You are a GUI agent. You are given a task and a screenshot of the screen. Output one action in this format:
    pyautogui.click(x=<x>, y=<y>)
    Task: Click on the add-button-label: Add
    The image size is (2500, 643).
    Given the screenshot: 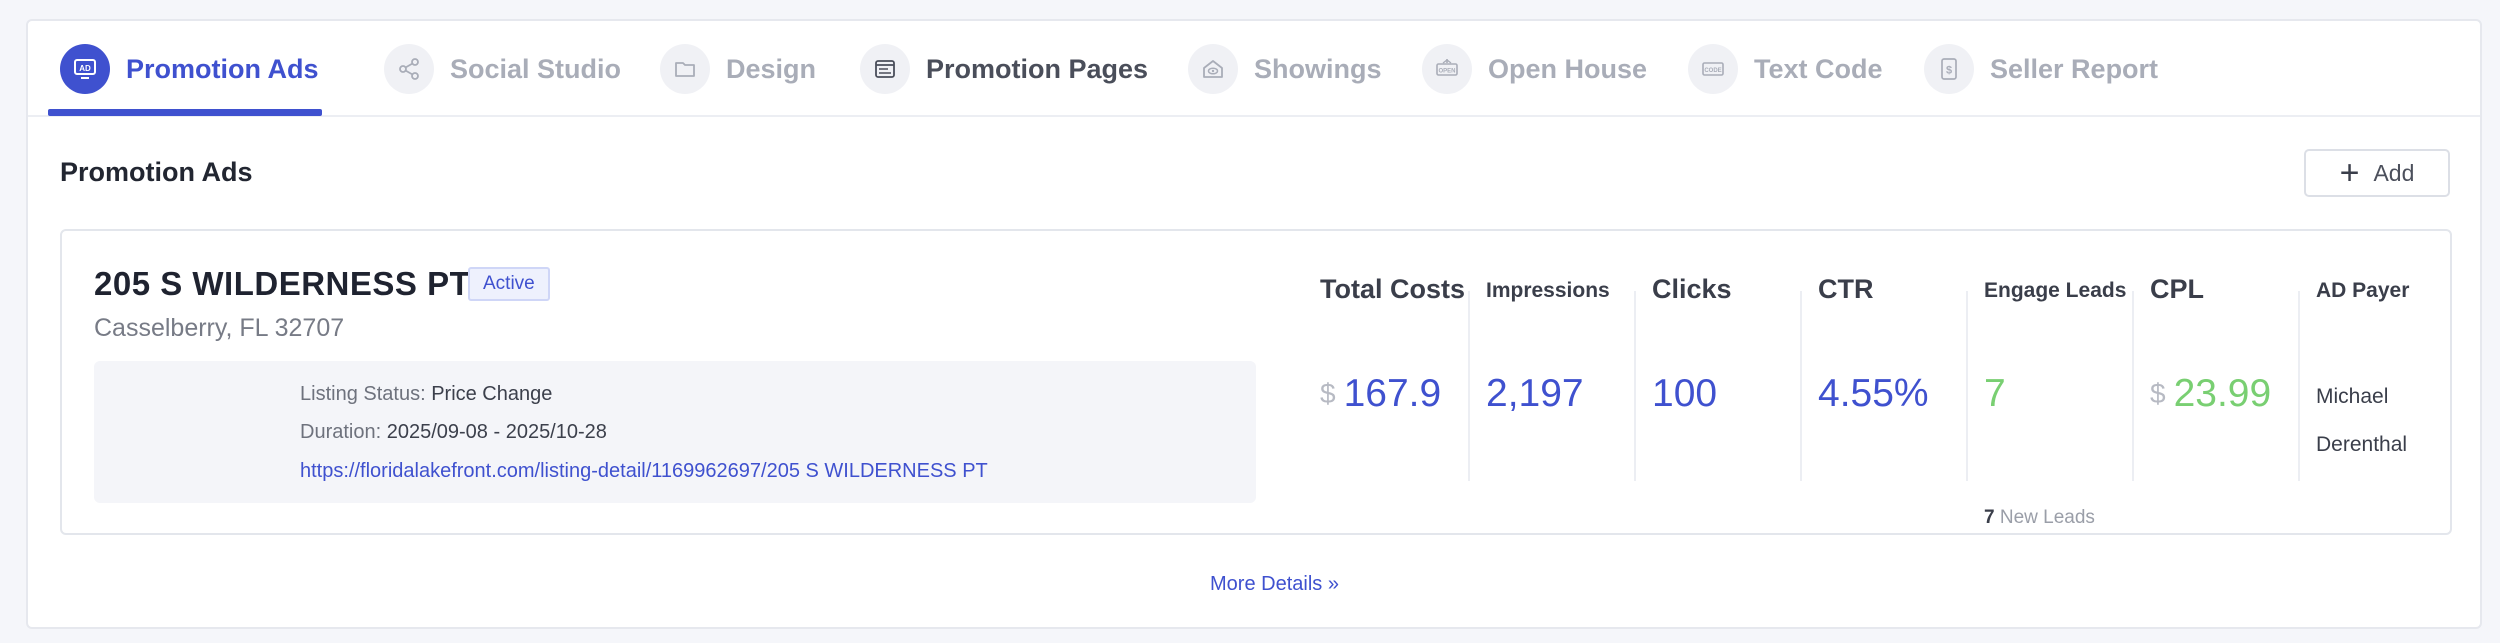 What is the action you would take?
    pyautogui.click(x=2394, y=172)
    